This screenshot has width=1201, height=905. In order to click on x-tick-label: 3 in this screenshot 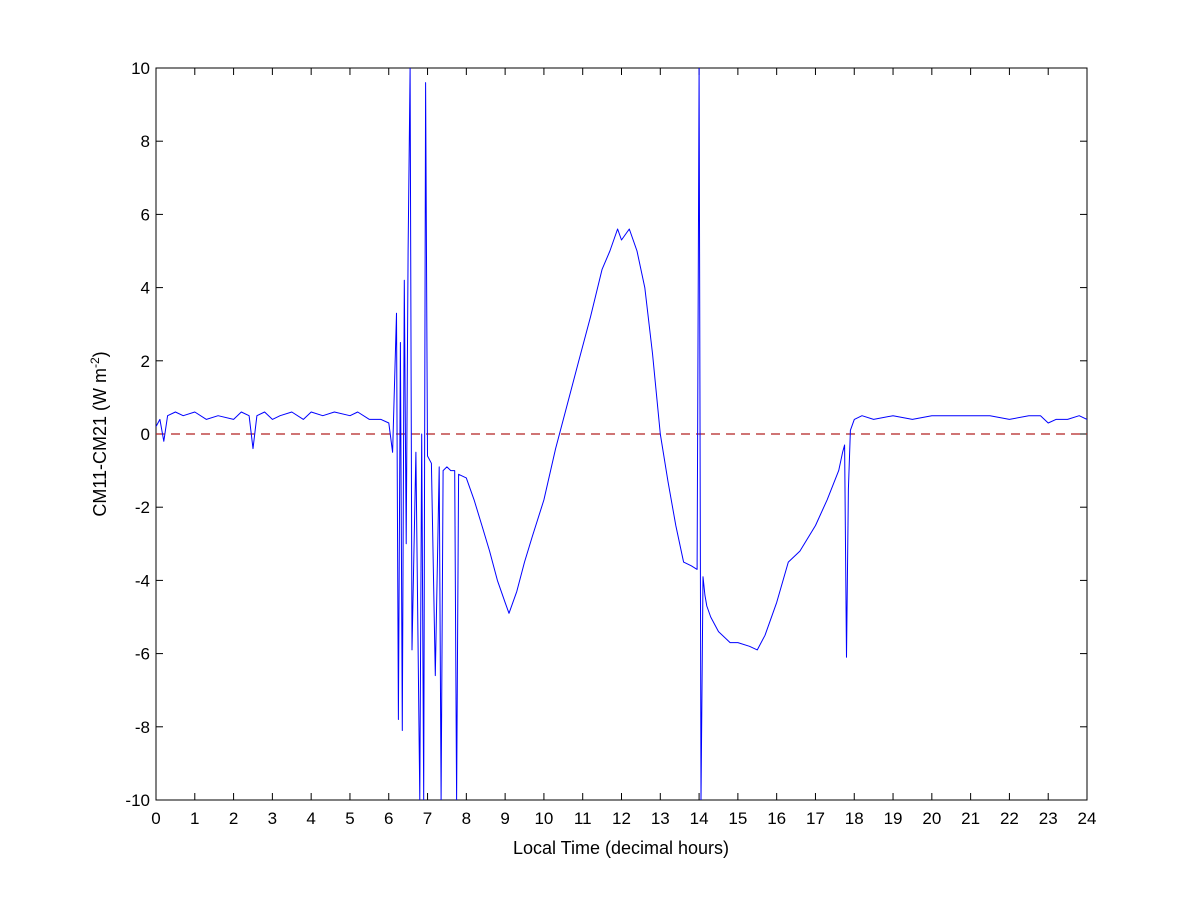, I will do `click(272, 818)`.